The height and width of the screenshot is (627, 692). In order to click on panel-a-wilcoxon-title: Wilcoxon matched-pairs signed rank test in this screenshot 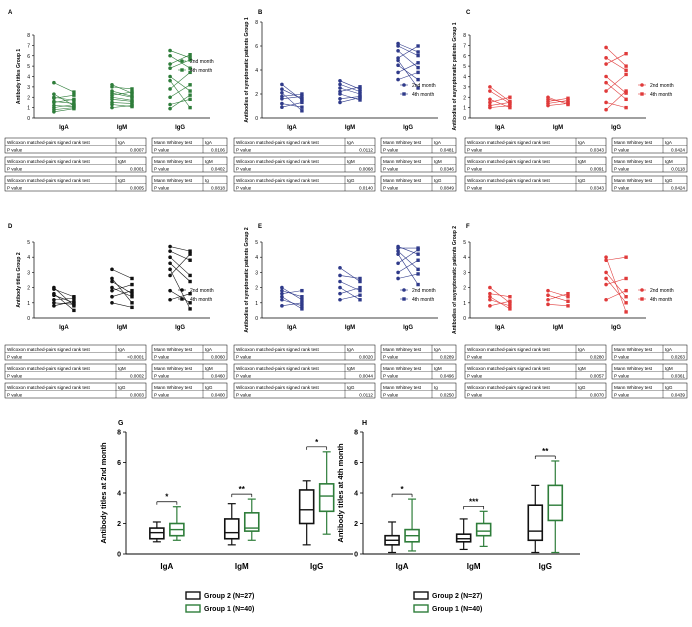, I will do `click(48, 161)`.